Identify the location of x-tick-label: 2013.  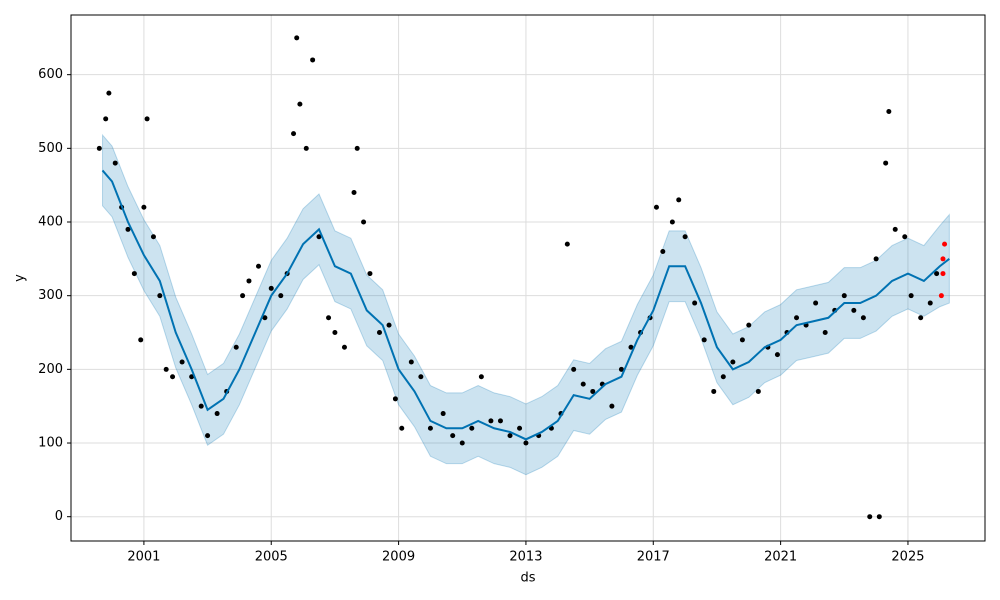
(525, 557).